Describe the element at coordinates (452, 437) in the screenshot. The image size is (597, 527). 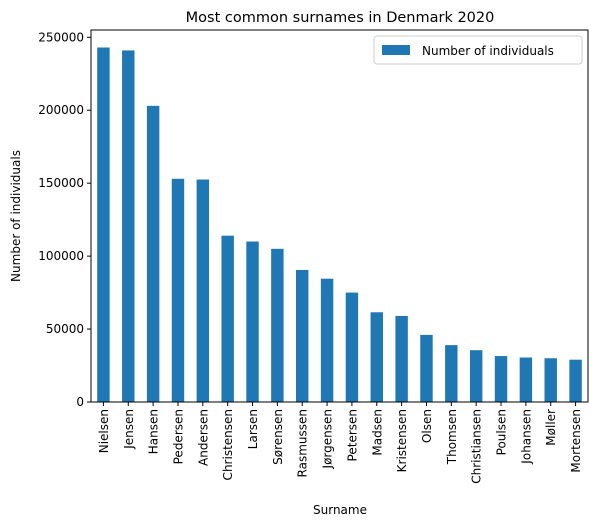
I see `x-tick-label: Thomsen` at that location.